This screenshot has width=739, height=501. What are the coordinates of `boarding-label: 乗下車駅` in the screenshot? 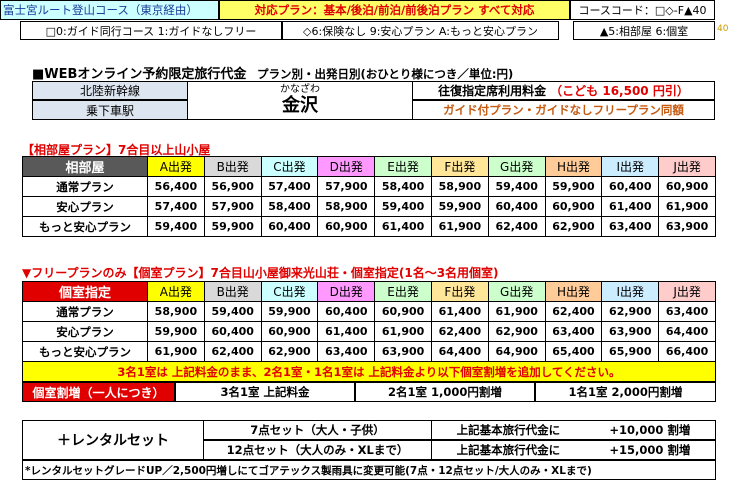 It's located at (110, 110).